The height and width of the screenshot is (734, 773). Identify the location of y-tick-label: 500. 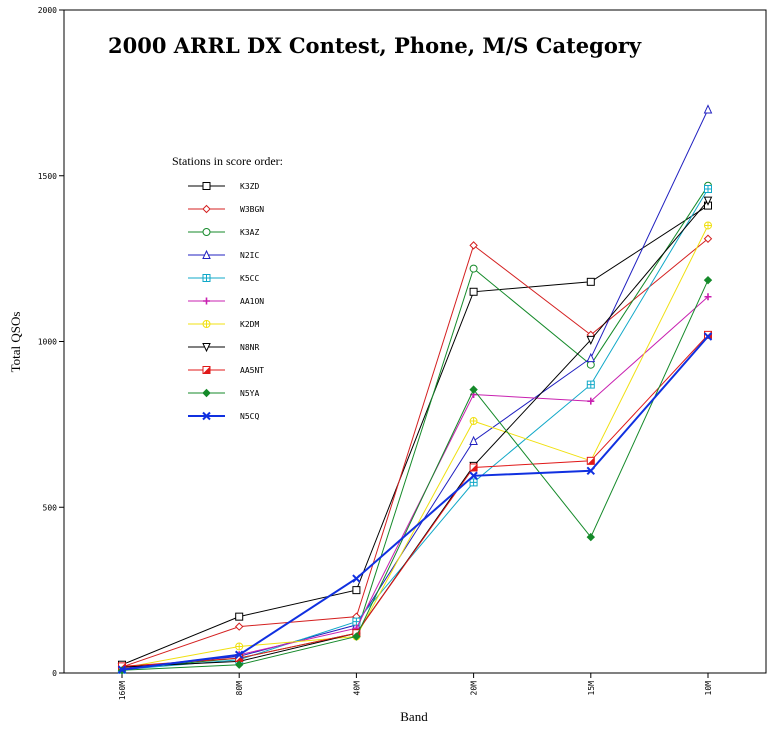
(50, 507).